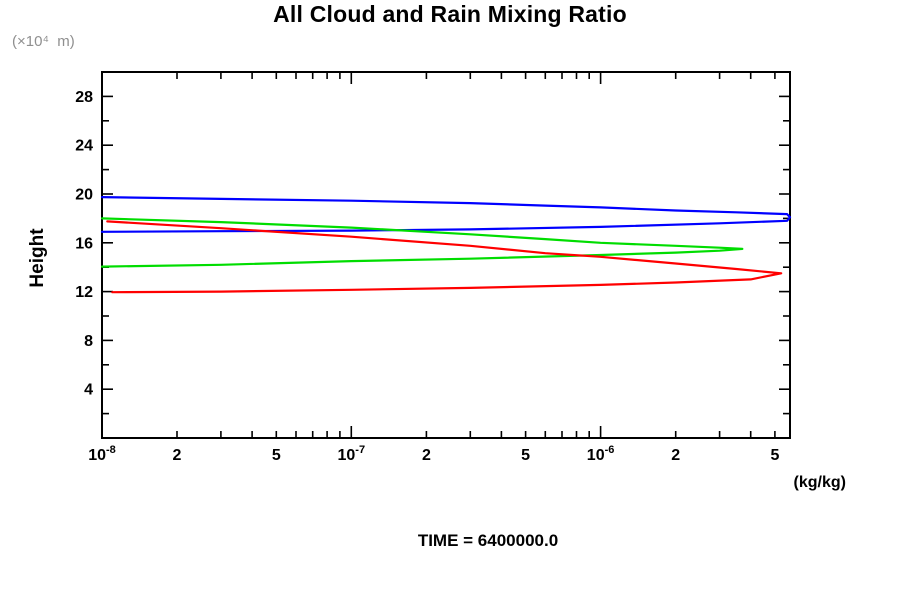 The width and height of the screenshot is (900, 600). I want to click on svg-text: 24, so click(84, 146).